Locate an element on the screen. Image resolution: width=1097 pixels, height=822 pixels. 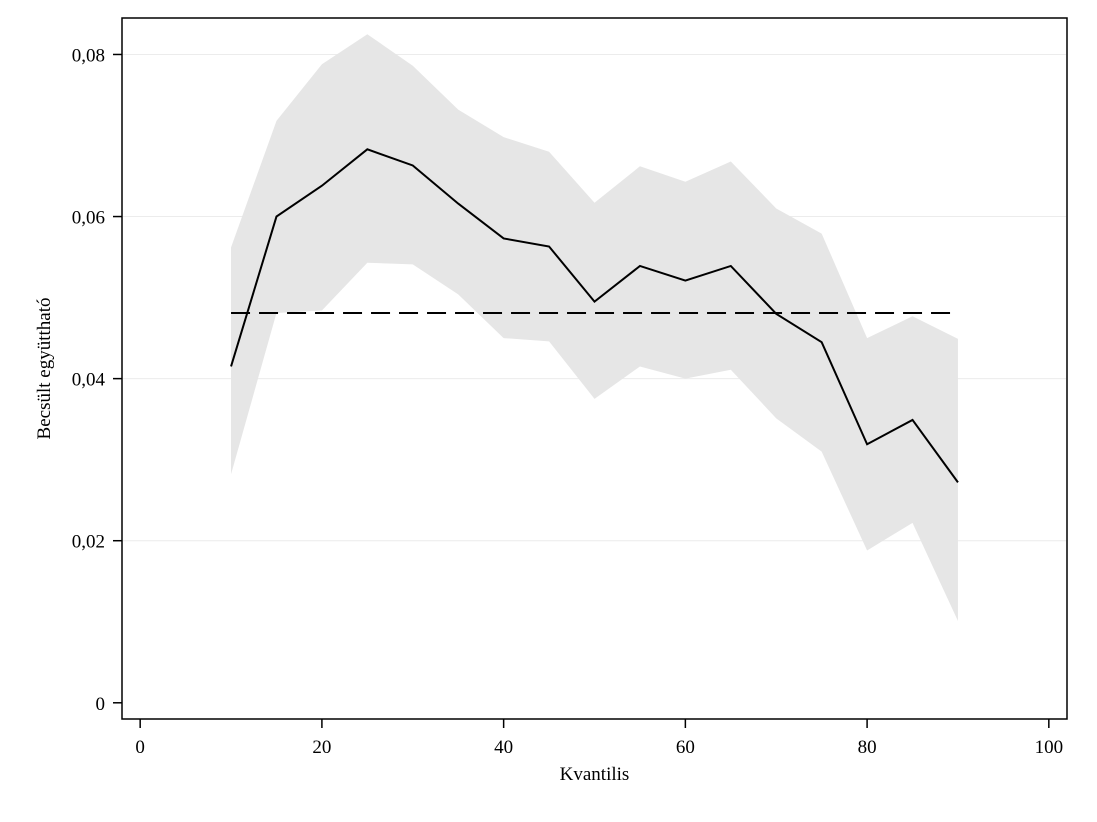
x-tick-label-1: 20 is located at coordinates (321, 747).